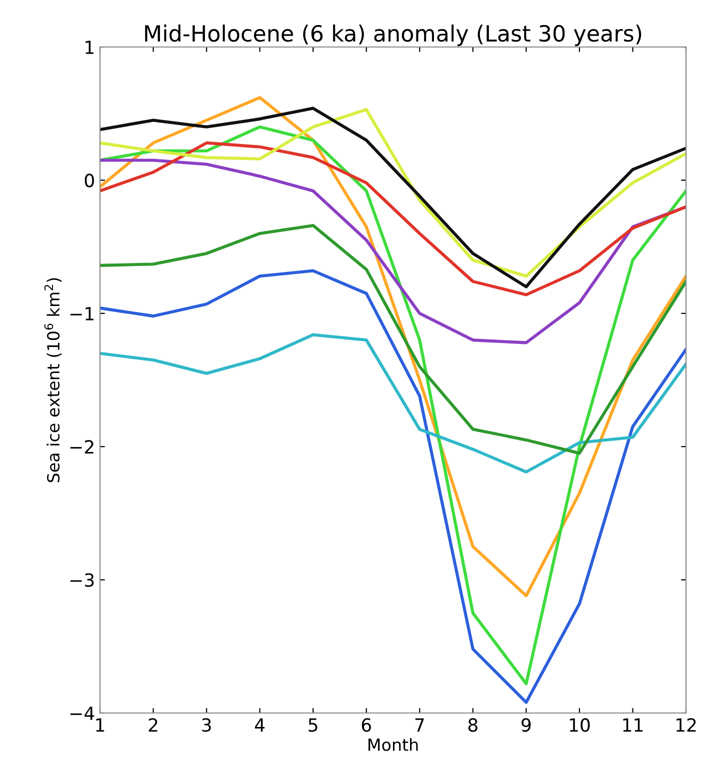  Describe the element at coordinates (526, 725) in the screenshot. I see `x-tick-label: 9` at that location.